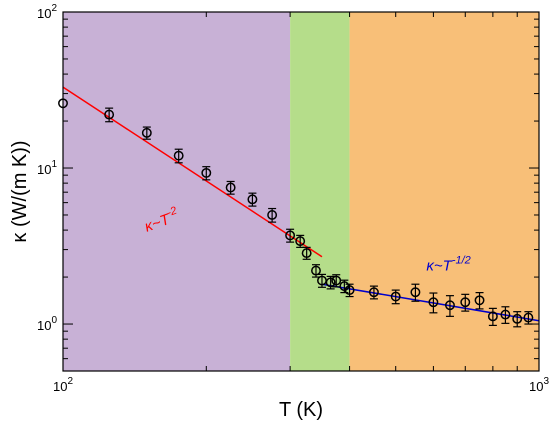  What do you see at coordinates (539, 385) in the screenshot?
I see `x-tick-label: 10³` at bounding box center [539, 385].